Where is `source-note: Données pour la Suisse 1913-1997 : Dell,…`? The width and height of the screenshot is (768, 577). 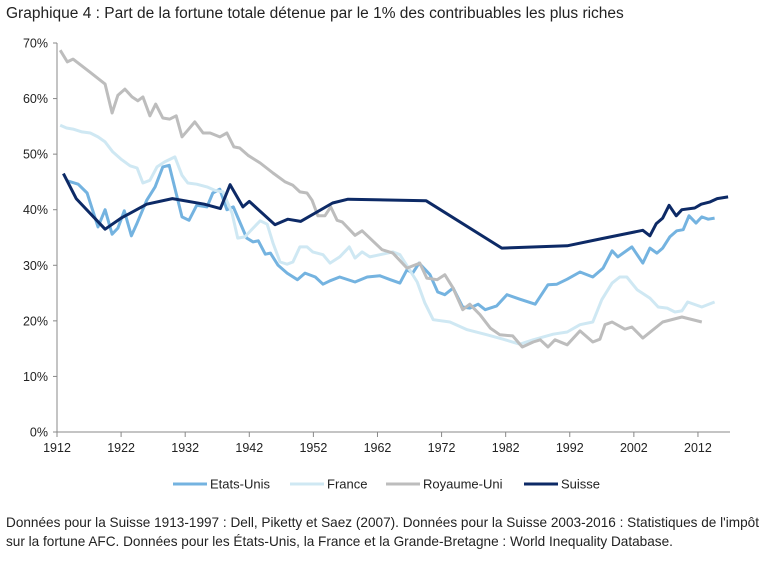 source-note: Données pour la Suisse 1913-1997 : Dell,… is located at coordinates (382, 532).